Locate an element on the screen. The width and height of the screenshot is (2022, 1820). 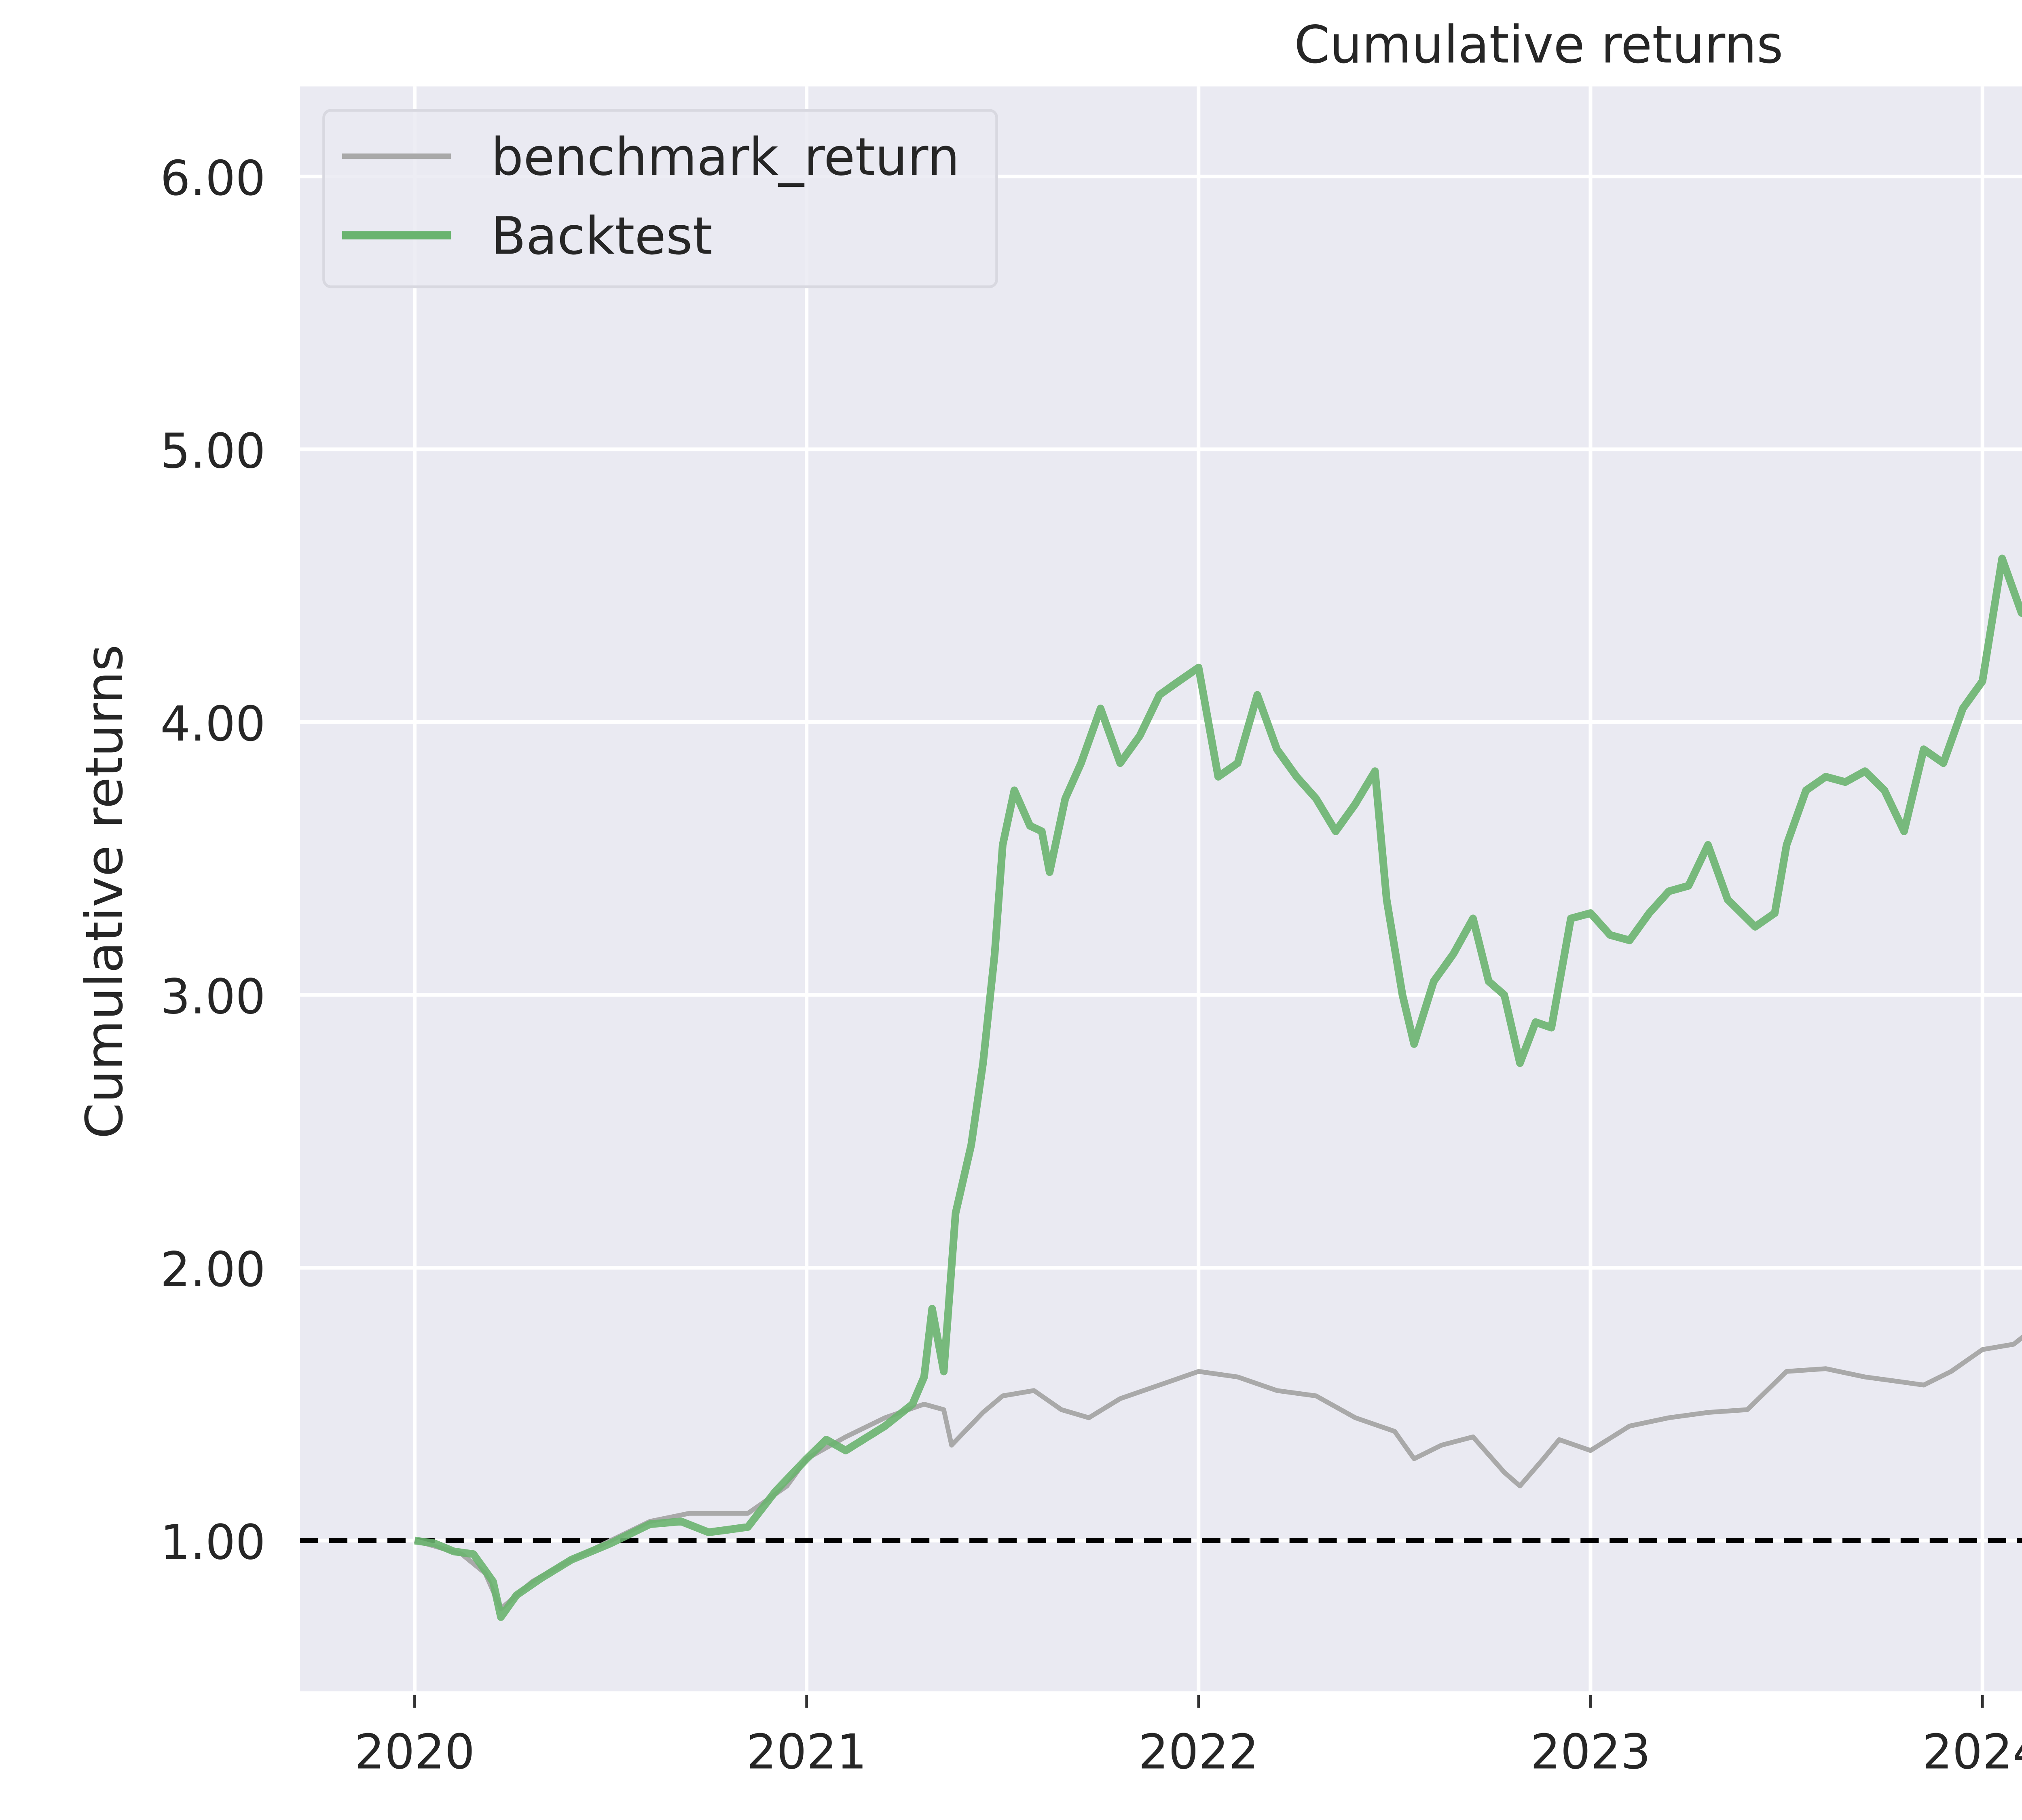
legend-label-benchmark: benchmark_return is located at coordinates (725, 157).